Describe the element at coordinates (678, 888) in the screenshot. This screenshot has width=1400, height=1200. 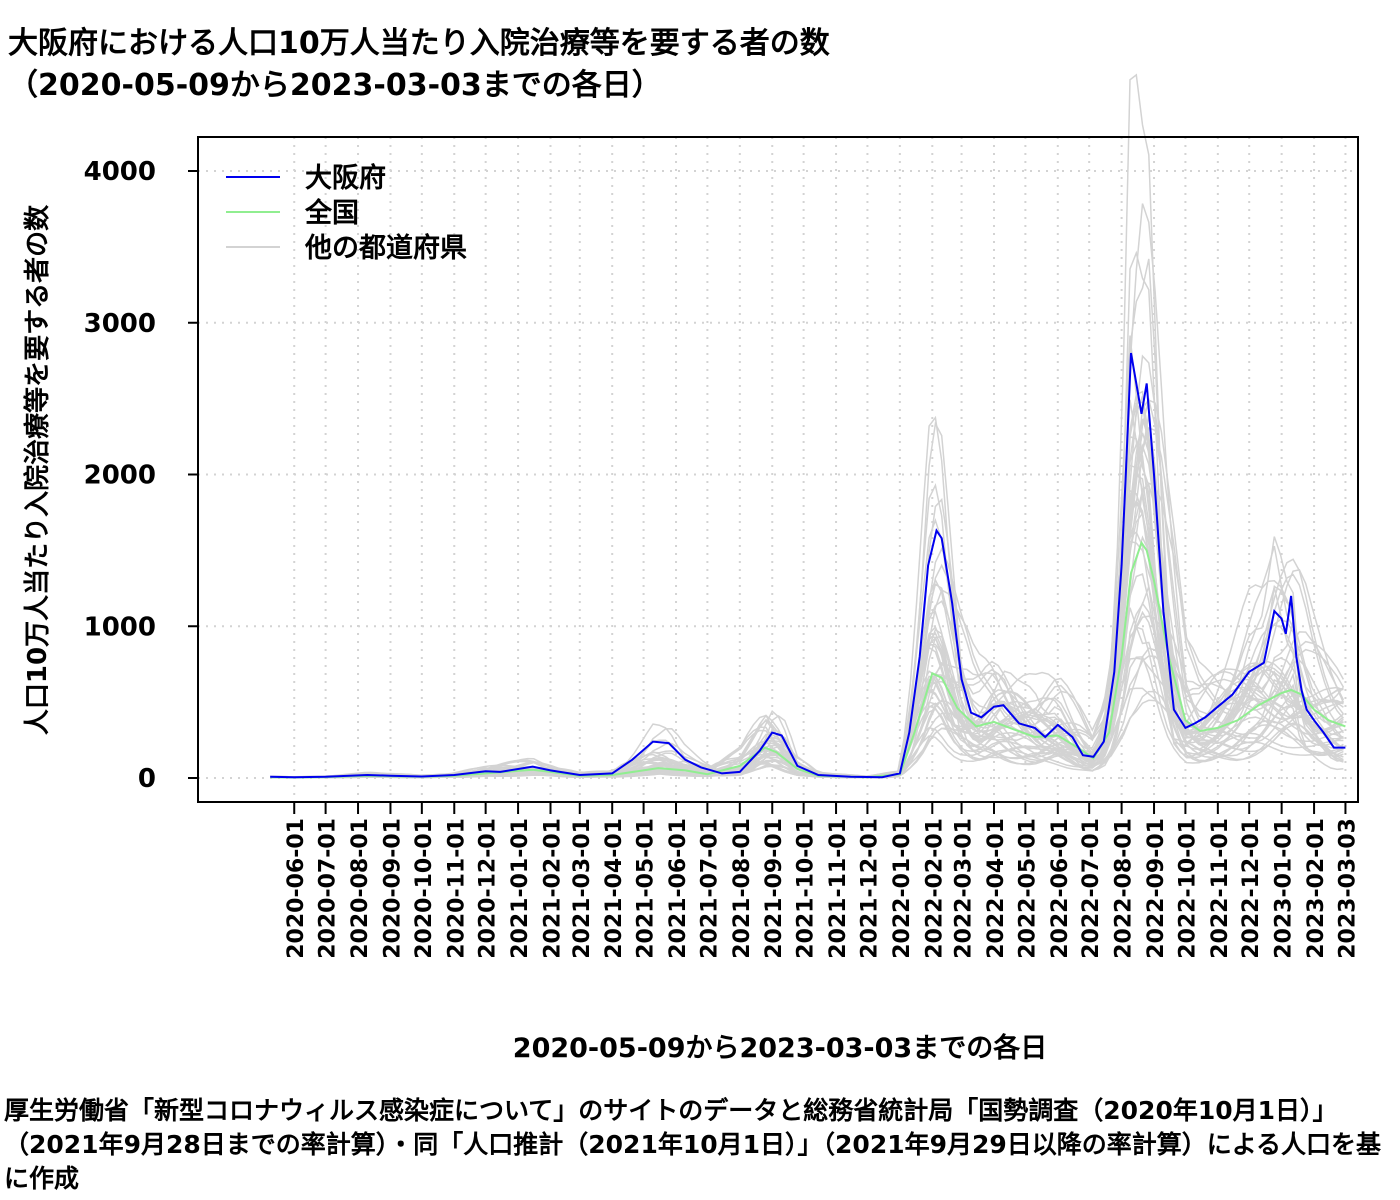
I see `x-tick-label: 2021-06-01` at that location.